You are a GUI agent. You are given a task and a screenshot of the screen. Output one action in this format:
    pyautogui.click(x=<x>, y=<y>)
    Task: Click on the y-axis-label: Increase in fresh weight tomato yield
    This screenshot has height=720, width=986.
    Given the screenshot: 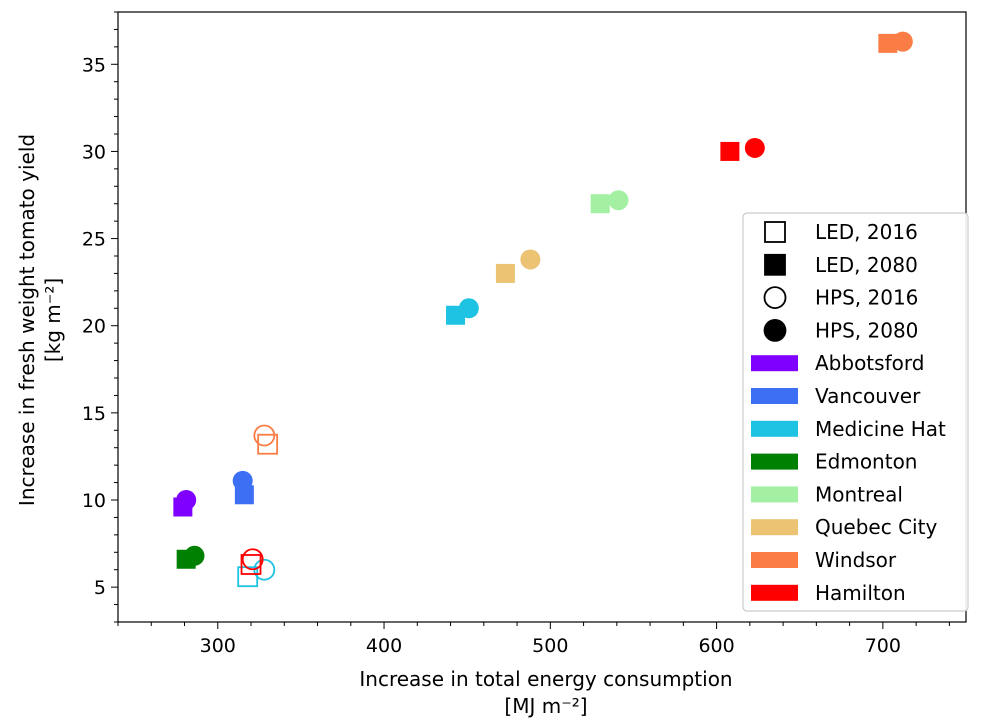 What is the action you would take?
    pyautogui.click(x=27, y=320)
    